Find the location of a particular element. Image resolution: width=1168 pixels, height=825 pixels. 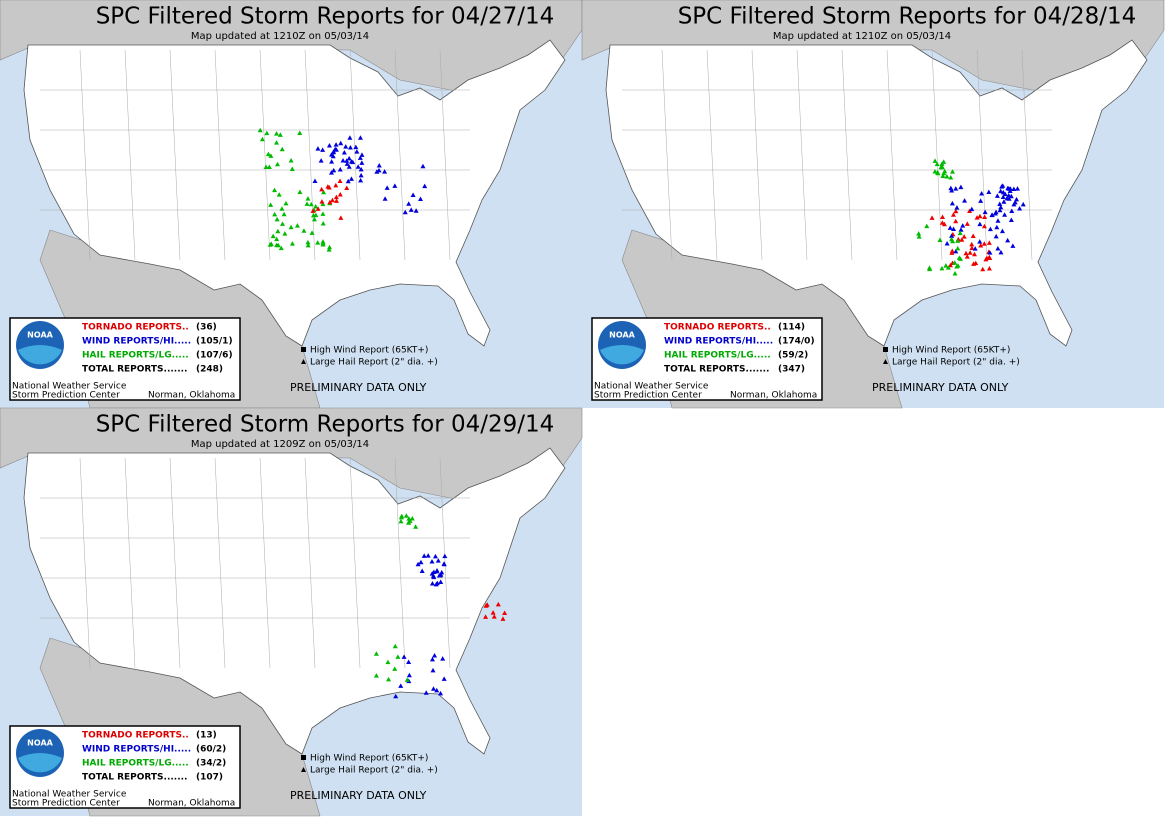

large-hail-symbol is located at coordinates (885, 361).